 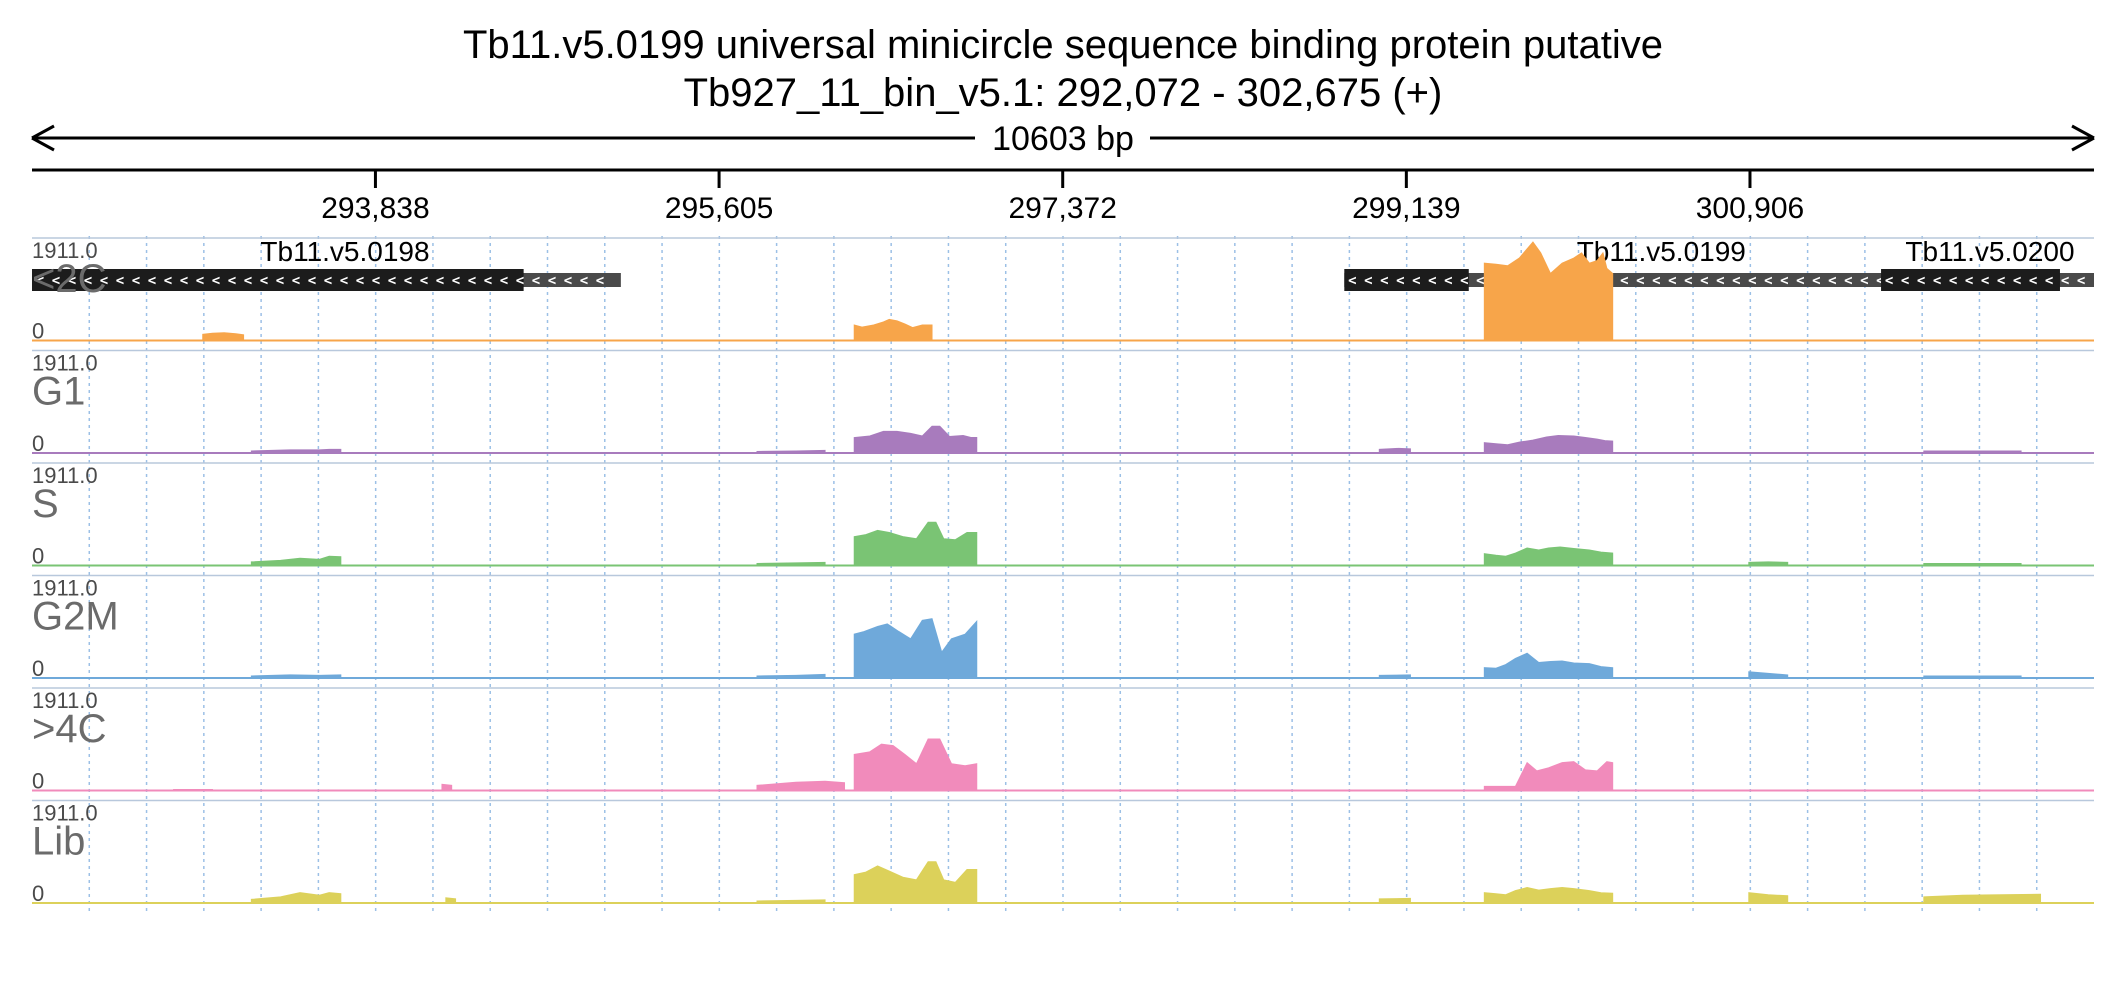 What do you see at coordinates (1989, 251) in the screenshot?
I see `gene-label: Tb11.v5.0200` at bounding box center [1989, 251].